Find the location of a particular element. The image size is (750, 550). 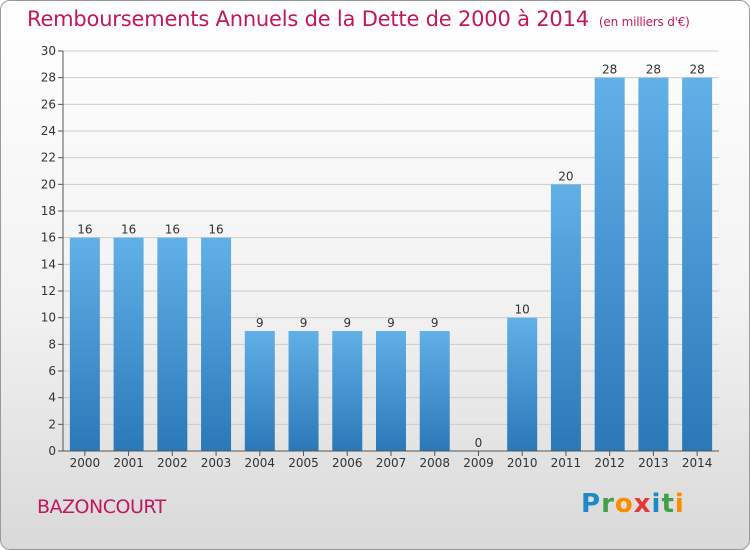

x-tick-label: 2005 is located at coordinates (303, 463).